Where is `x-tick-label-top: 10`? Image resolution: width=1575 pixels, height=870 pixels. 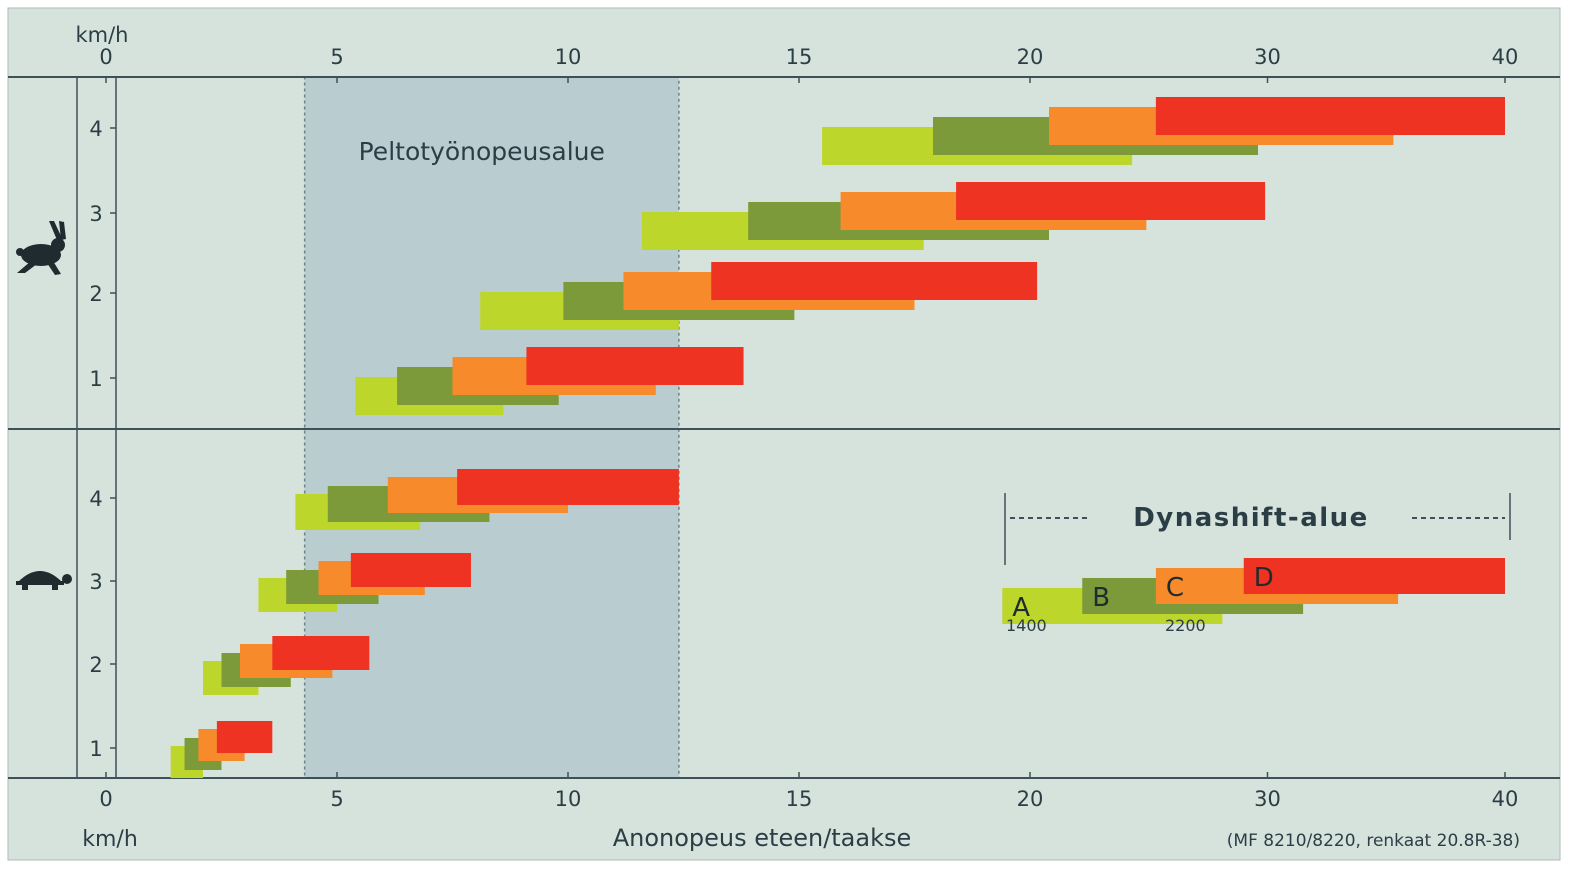
x-tick-label-top: 10 is located at coordinates (568, 57).